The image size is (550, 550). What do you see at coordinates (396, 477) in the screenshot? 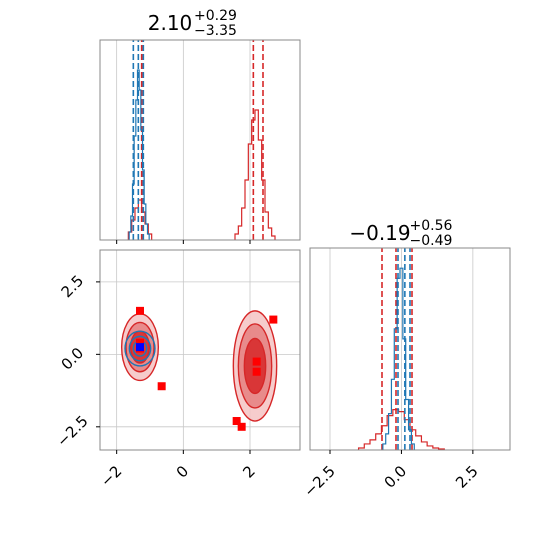
I see `x-tick-label: 0.0` at bounding box center [396, 477].